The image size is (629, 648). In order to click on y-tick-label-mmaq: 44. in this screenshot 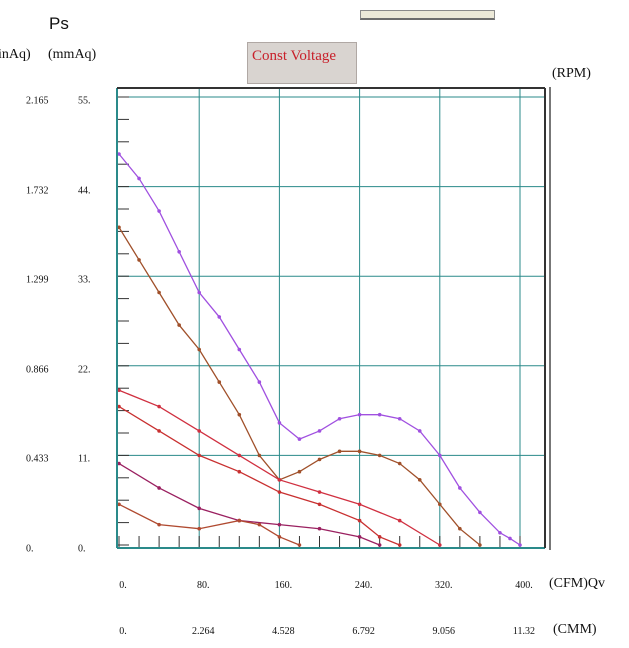, I will do `click(84, 191)`.